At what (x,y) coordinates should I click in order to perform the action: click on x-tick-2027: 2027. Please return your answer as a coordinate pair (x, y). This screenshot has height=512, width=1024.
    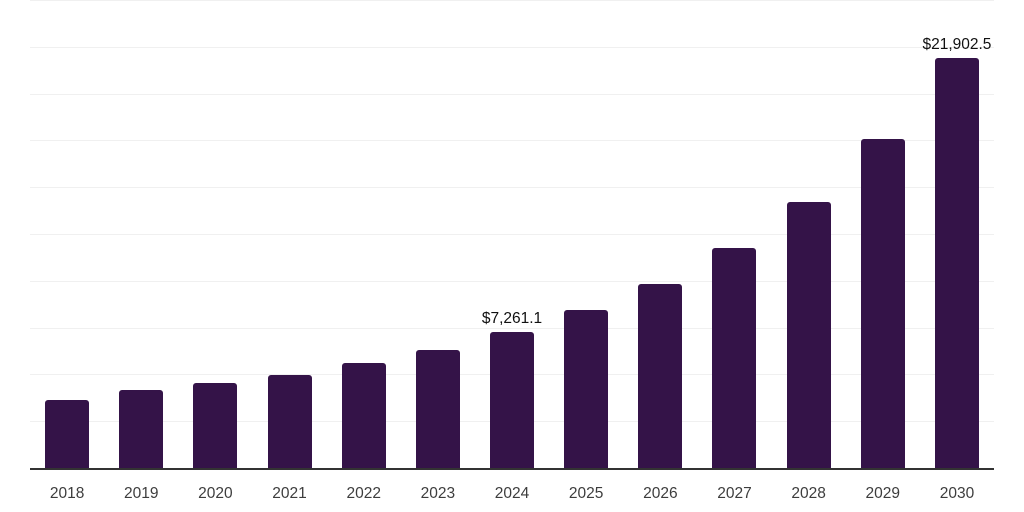
    Looking at the image, I should click on (734, 493).